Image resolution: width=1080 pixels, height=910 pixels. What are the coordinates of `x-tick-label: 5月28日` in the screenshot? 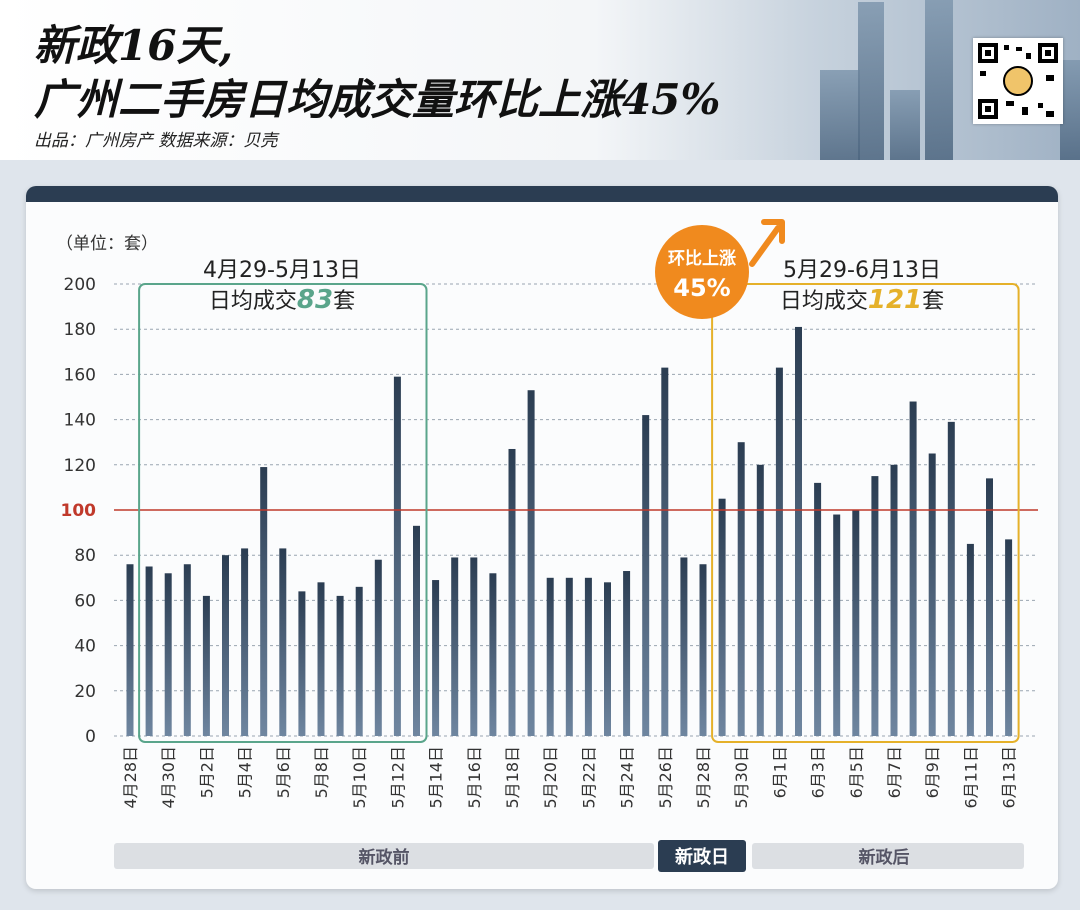 It's located at (703, 777).